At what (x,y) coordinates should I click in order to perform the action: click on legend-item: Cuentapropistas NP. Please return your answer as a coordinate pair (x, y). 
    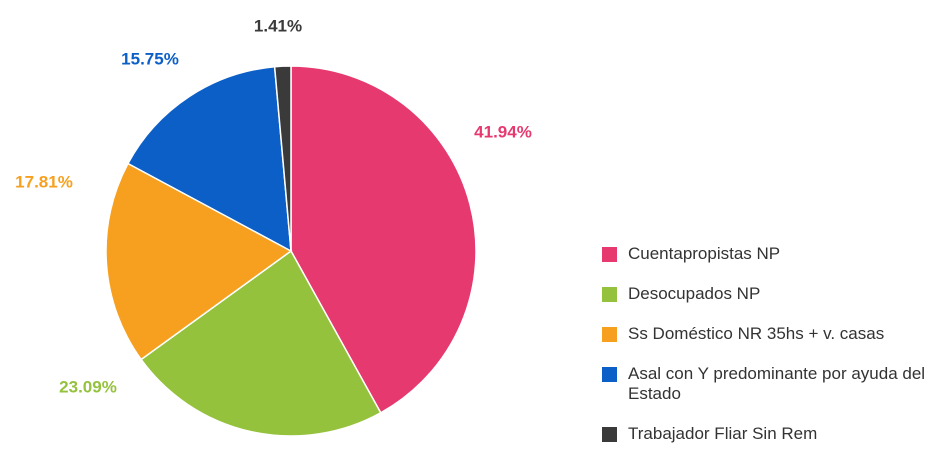
    Looking at the image, I should click on (770, 254).